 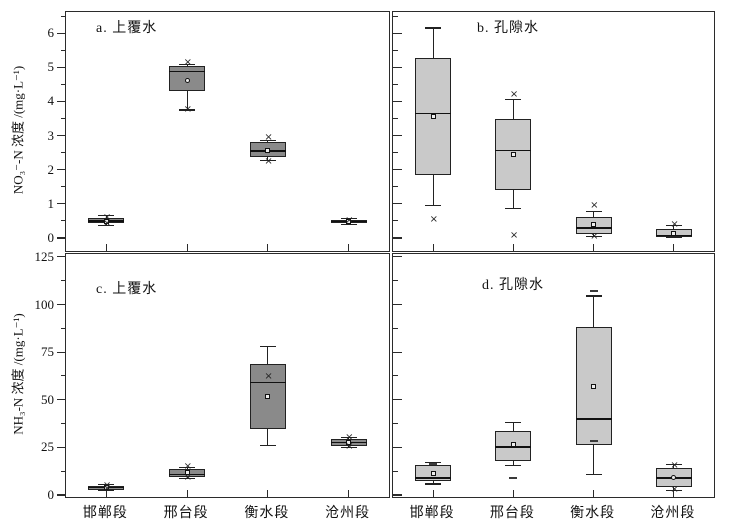 I want to click on y-tick-label: 4, so click(x=51, y=101).